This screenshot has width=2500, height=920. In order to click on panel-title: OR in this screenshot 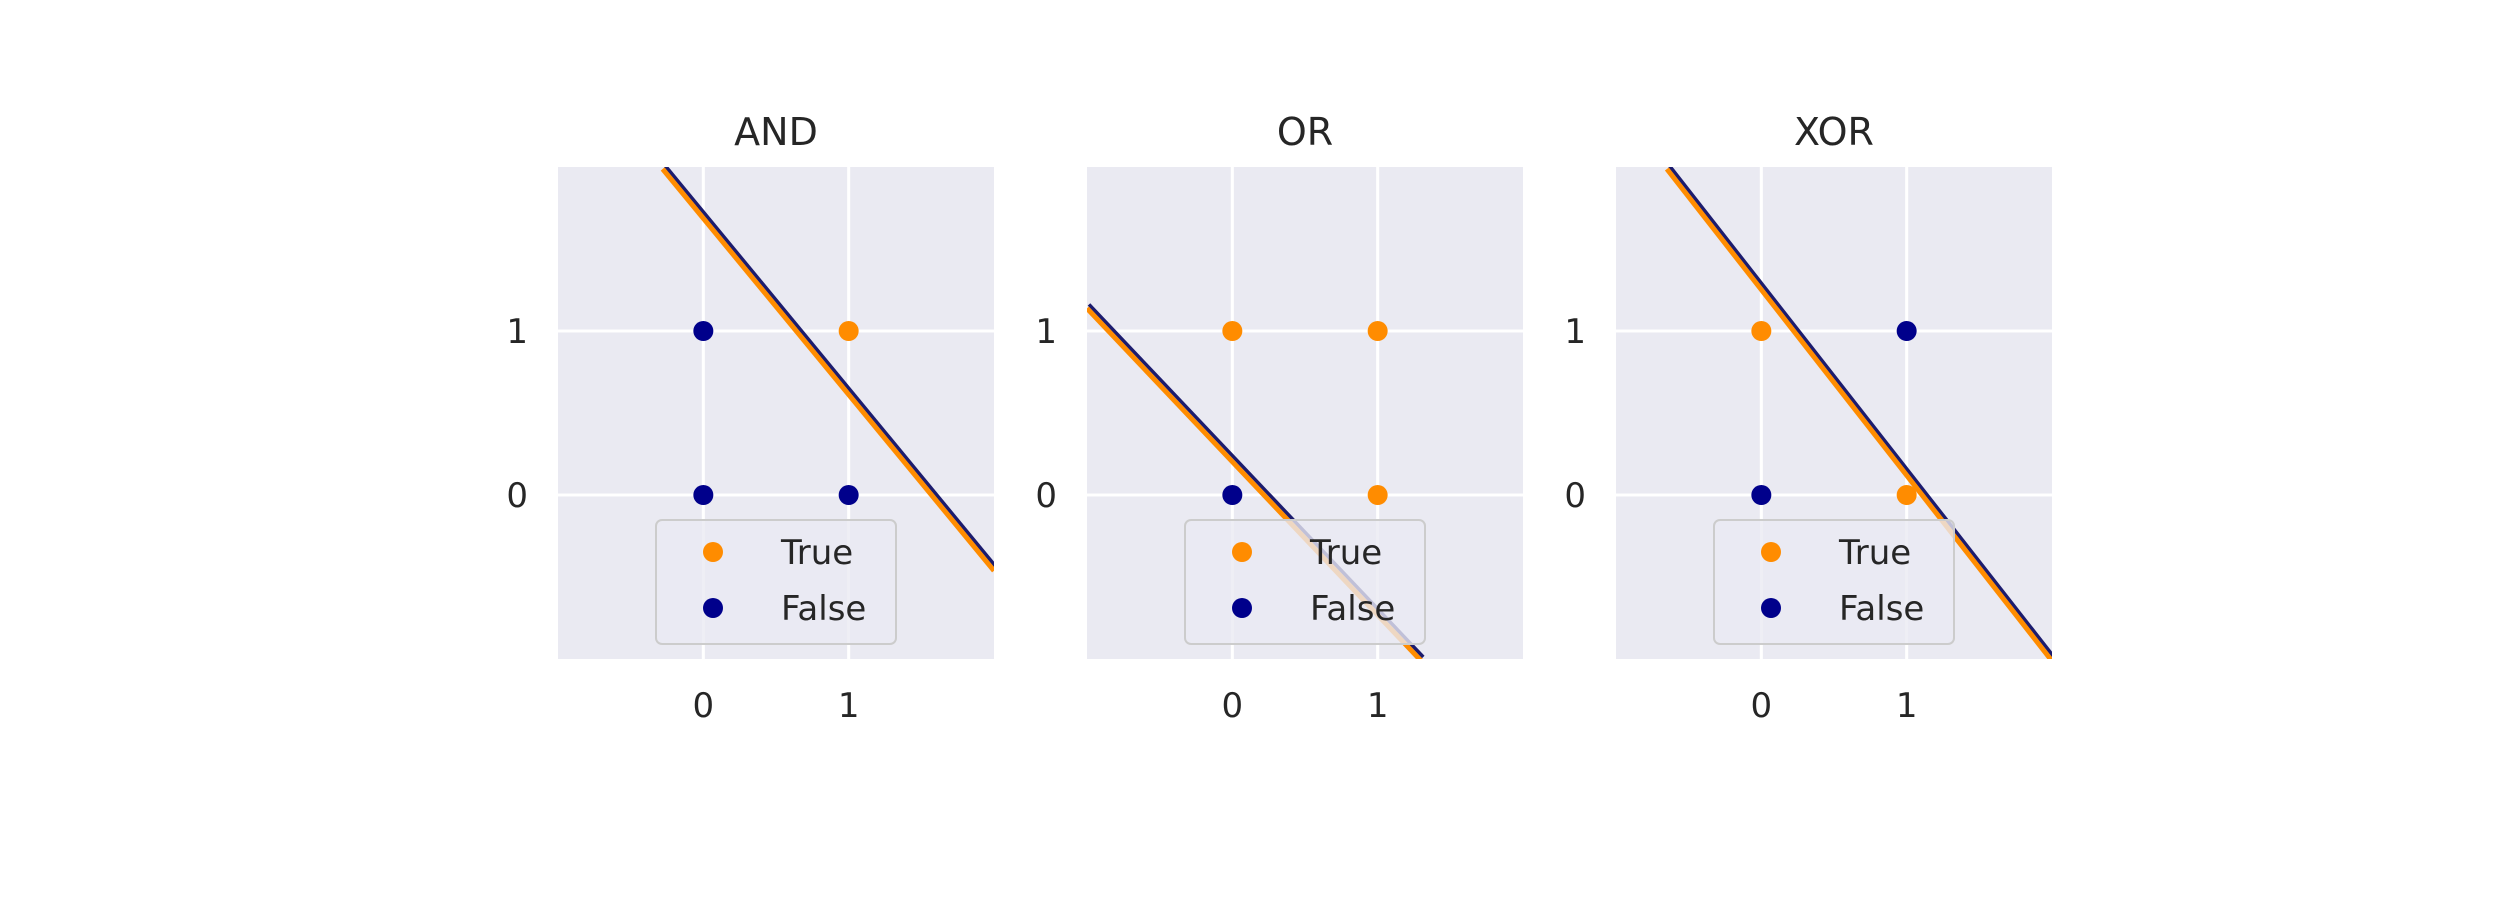, I will do `click(1305, 132)`.